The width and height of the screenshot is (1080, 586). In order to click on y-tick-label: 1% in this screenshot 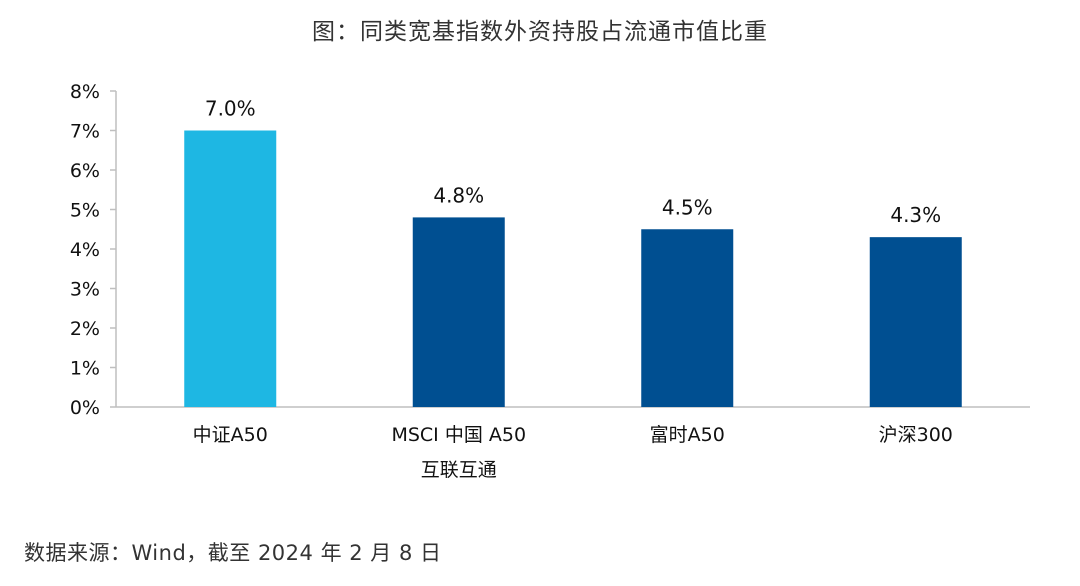, I will do `click(85, 369)`.